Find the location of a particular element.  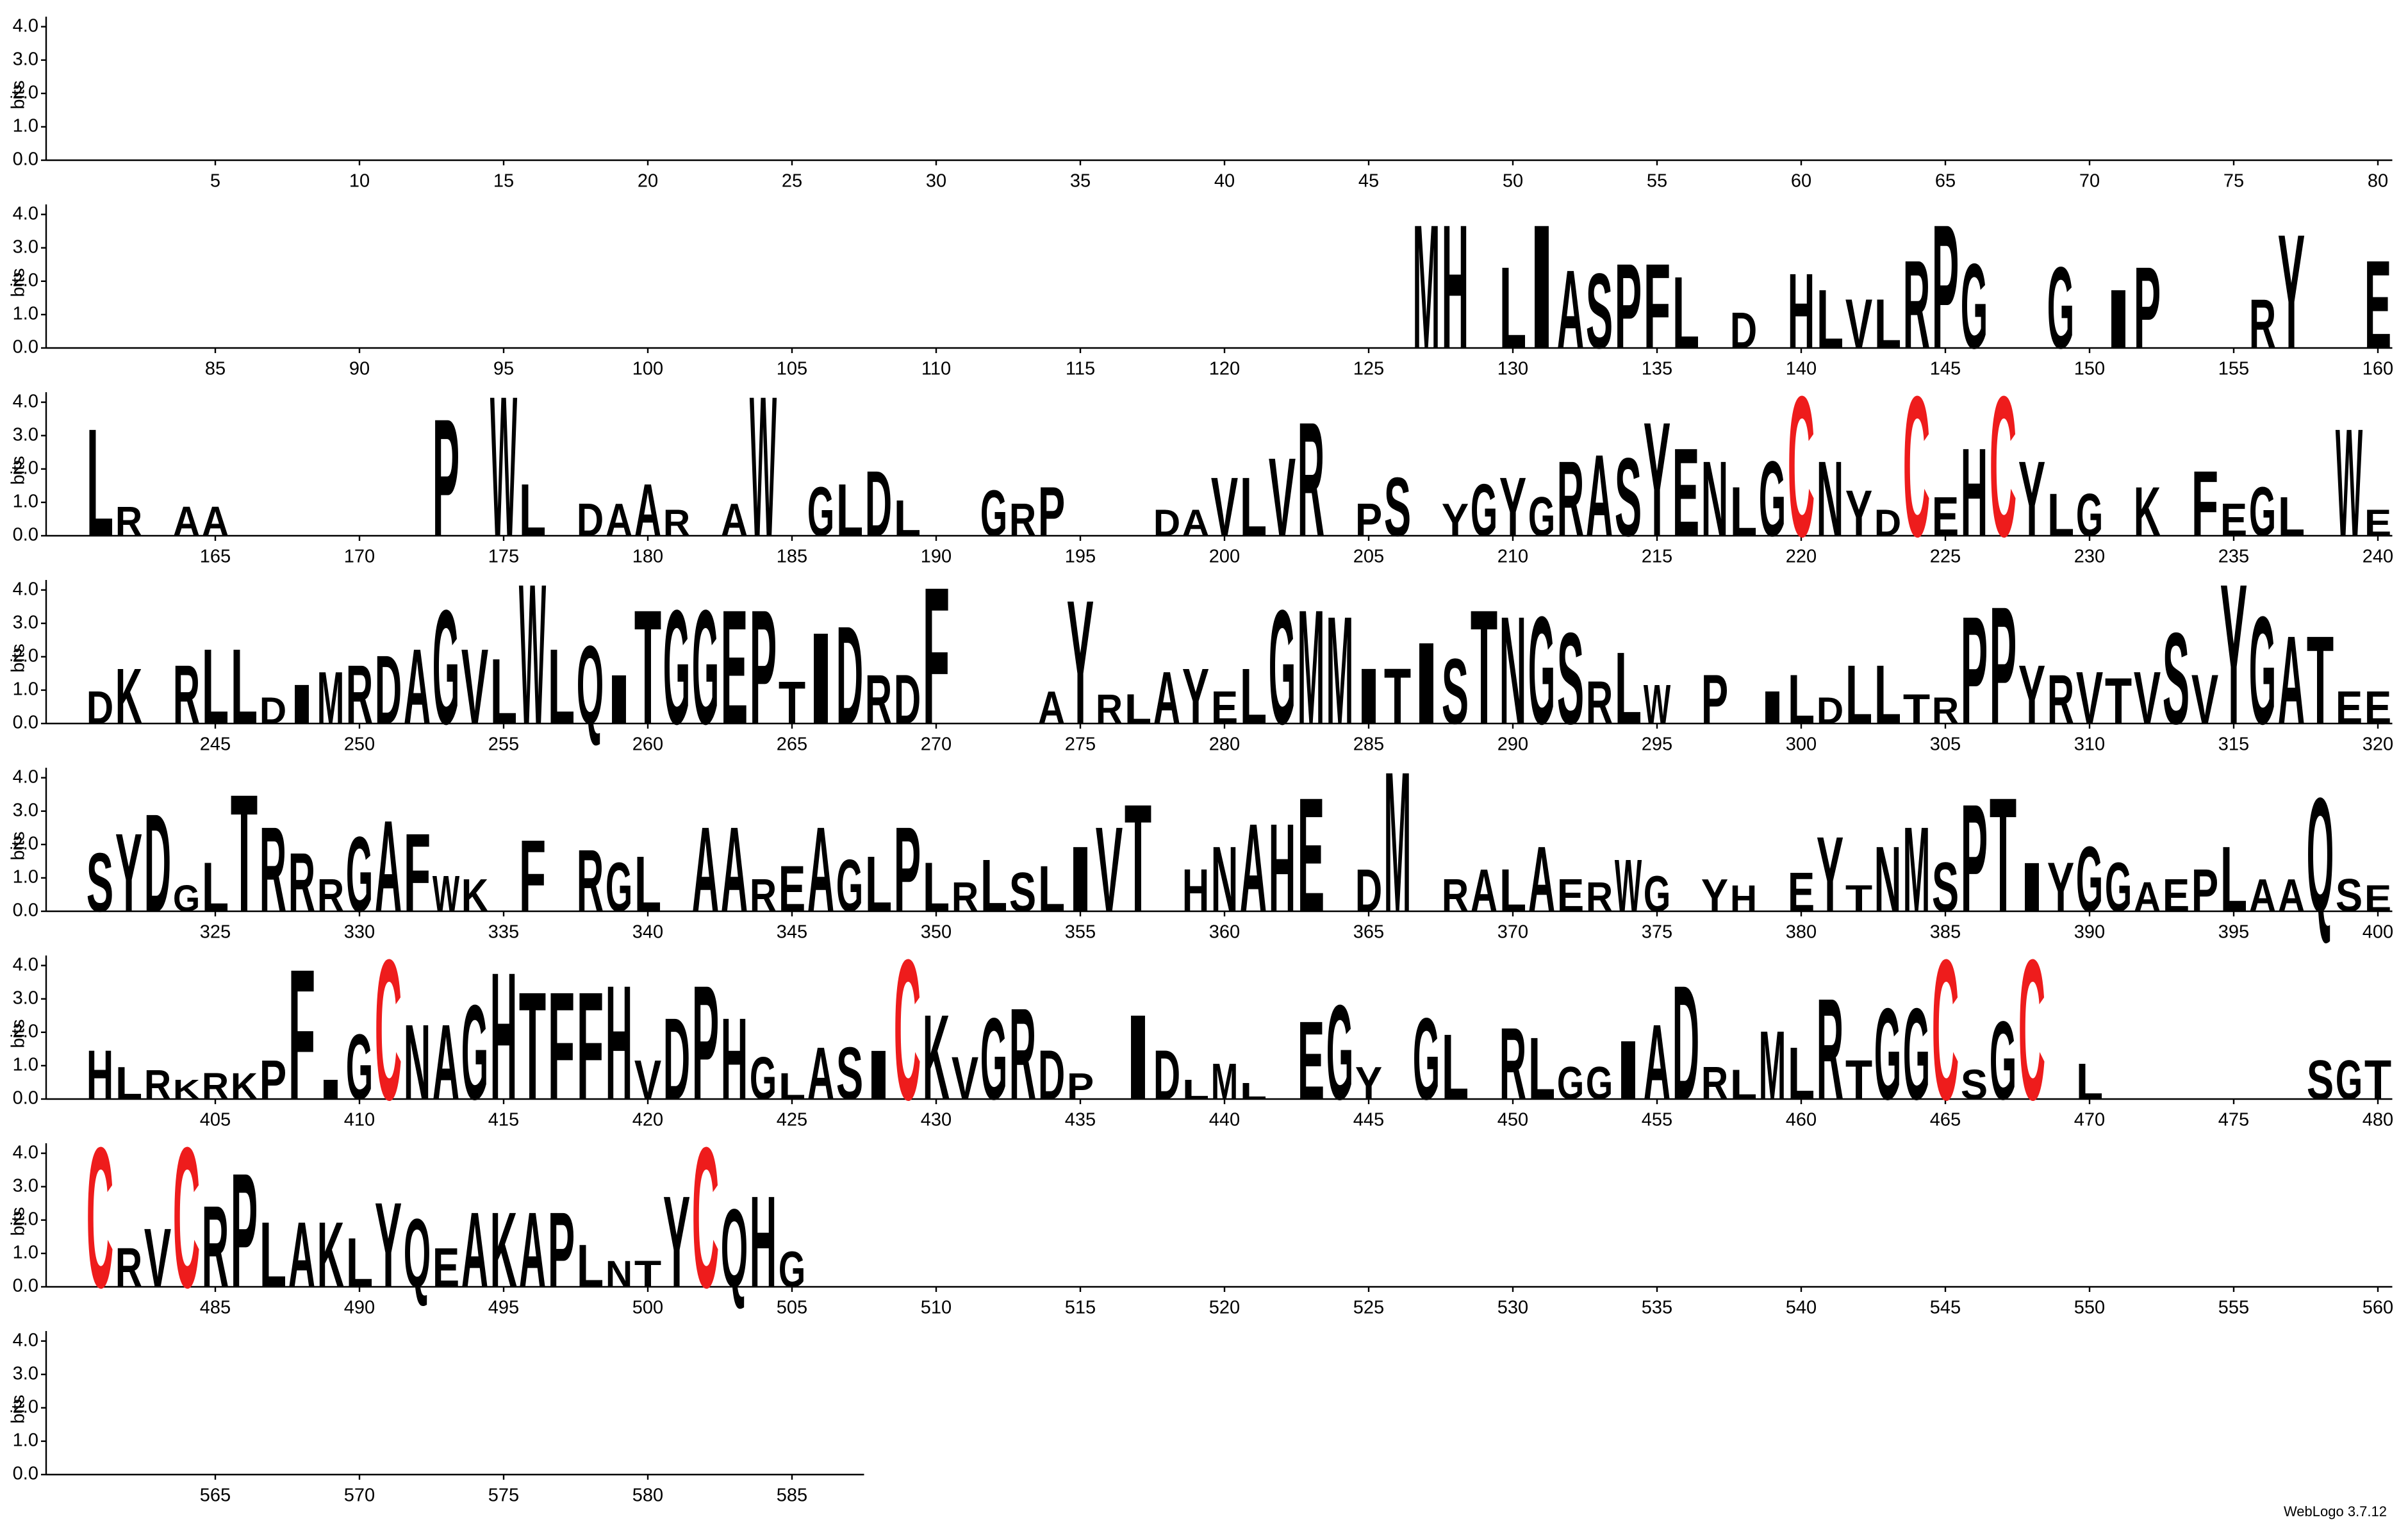

x-tick-label: 205 is located at coordinates (1369, 557).